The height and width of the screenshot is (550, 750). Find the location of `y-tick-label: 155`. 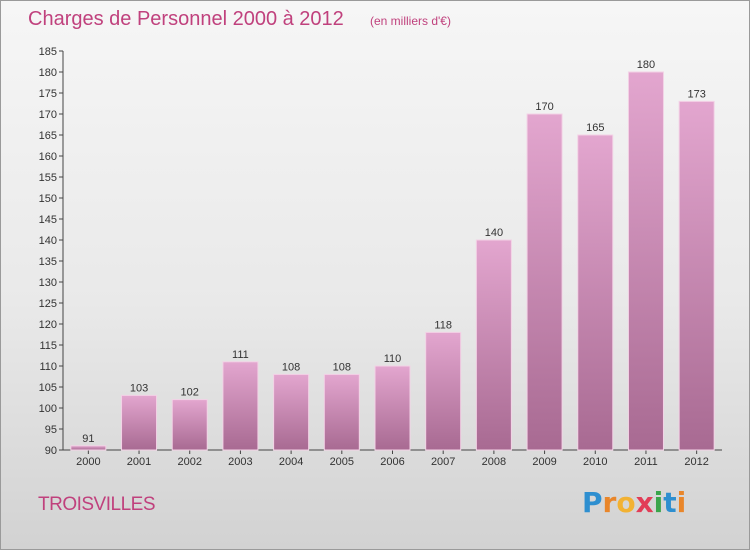

y-tick-label: 155 is located at coordinates (48, 178).